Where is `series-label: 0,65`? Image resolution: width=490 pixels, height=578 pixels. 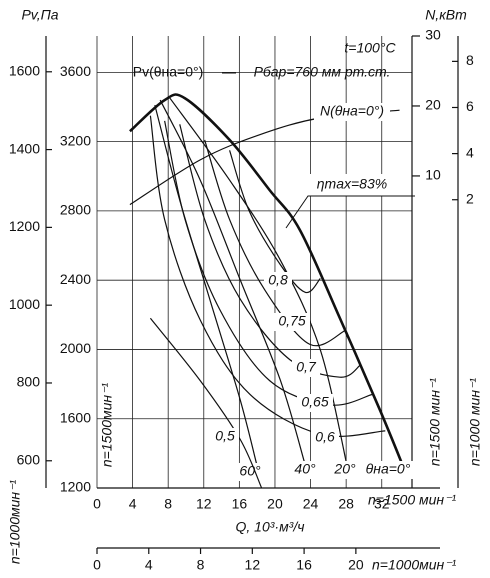
series-label: 0,65 is located at coordinates (314, 402).